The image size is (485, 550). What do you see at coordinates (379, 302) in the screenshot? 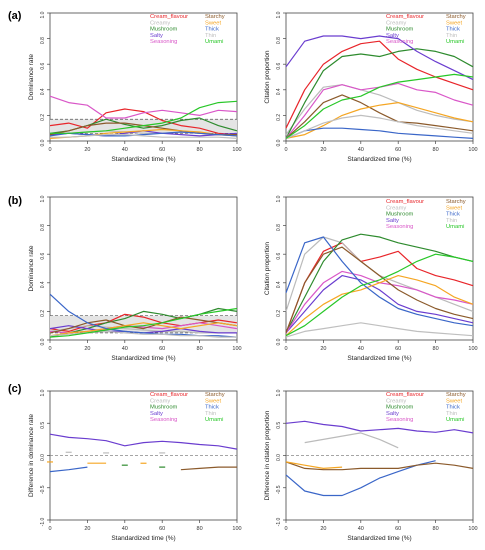
I see `series-line-seasoning` at bounding box center [379, 302].